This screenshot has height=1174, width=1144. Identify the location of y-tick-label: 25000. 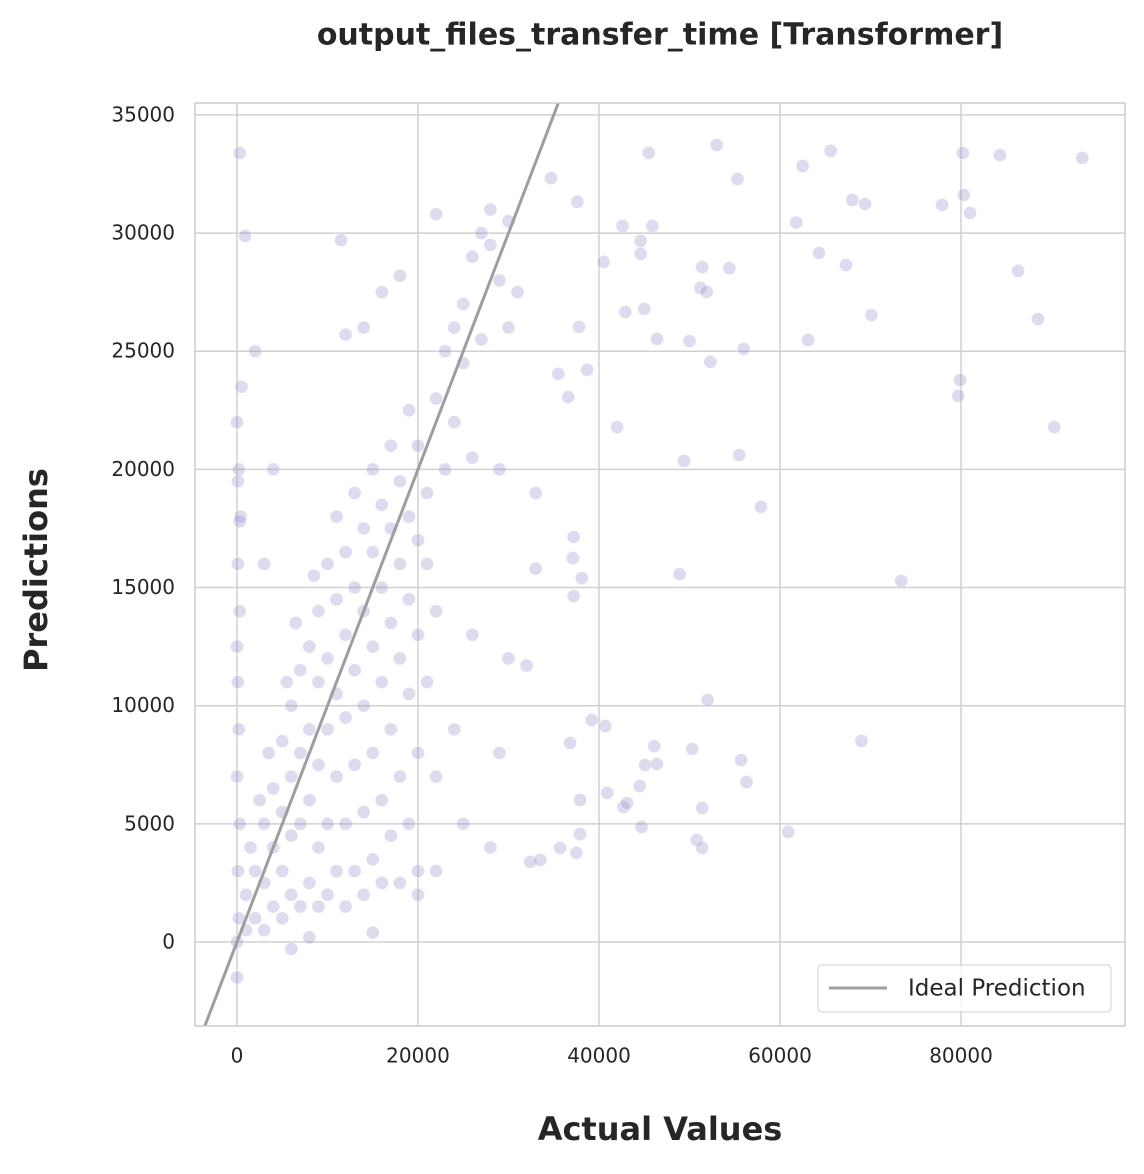
(143, 351).